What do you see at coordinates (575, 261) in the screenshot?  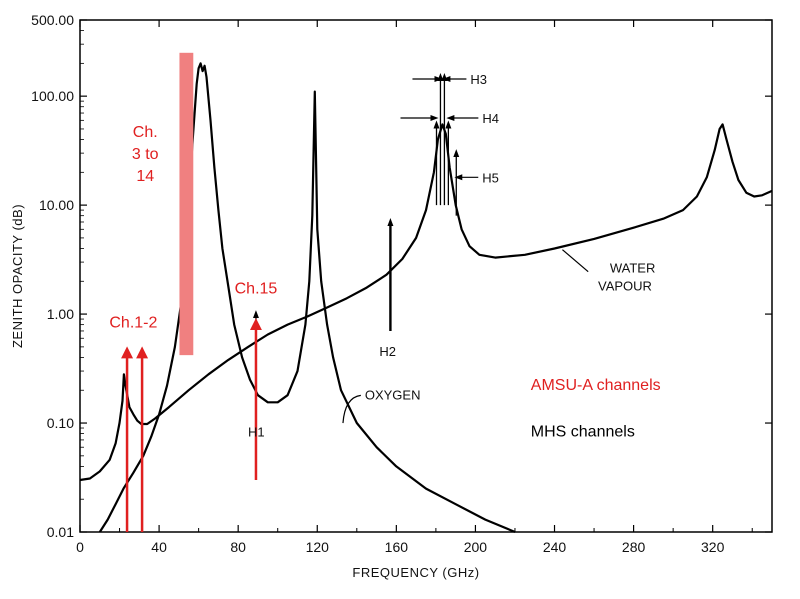 I see `water-leader-line` at bounding box center [575, 261].